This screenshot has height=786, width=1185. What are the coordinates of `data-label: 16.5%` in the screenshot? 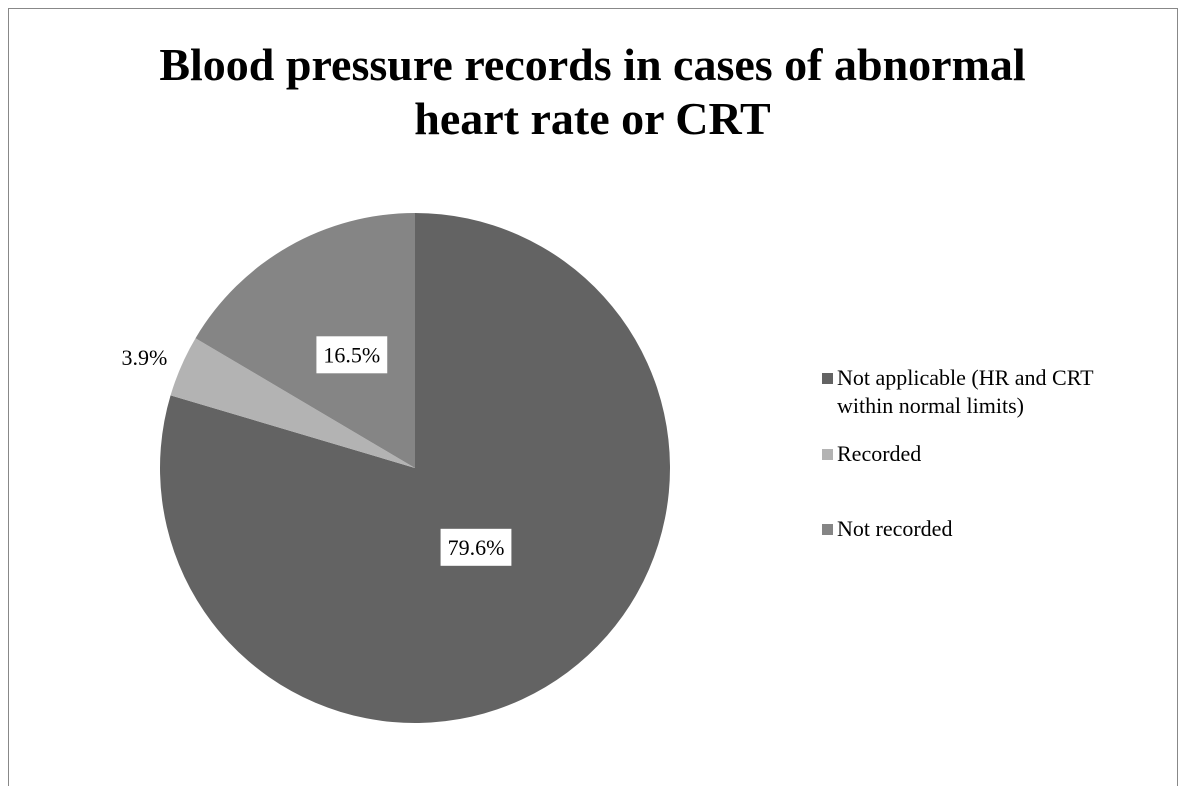 It's located at (351, 354).